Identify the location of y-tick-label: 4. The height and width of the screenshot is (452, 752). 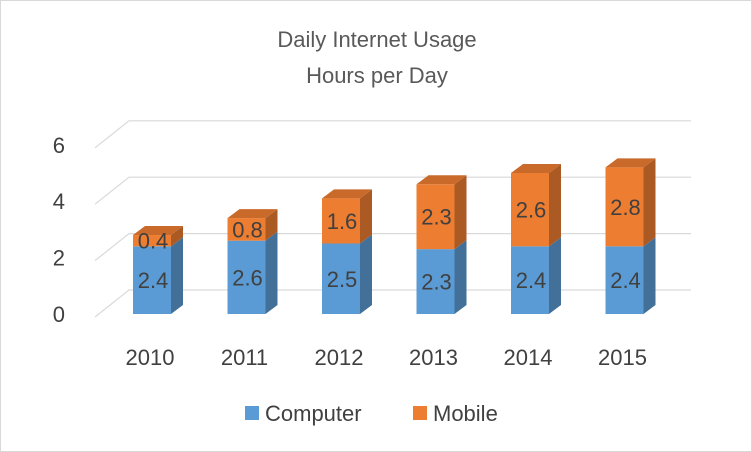
(59, 201).